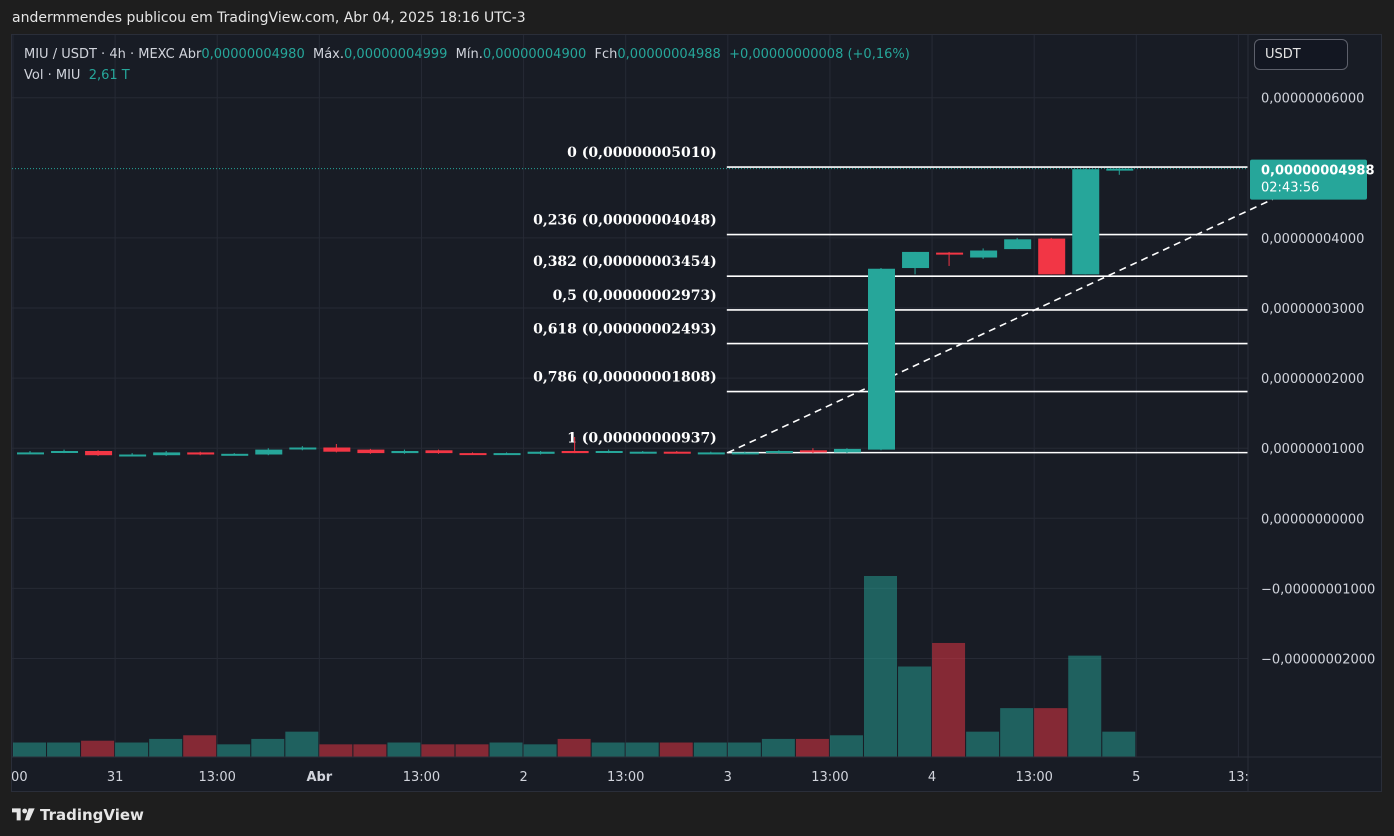  I want to click on fib-level-label: 0,382 (0,00000003454), so click(625, 262).